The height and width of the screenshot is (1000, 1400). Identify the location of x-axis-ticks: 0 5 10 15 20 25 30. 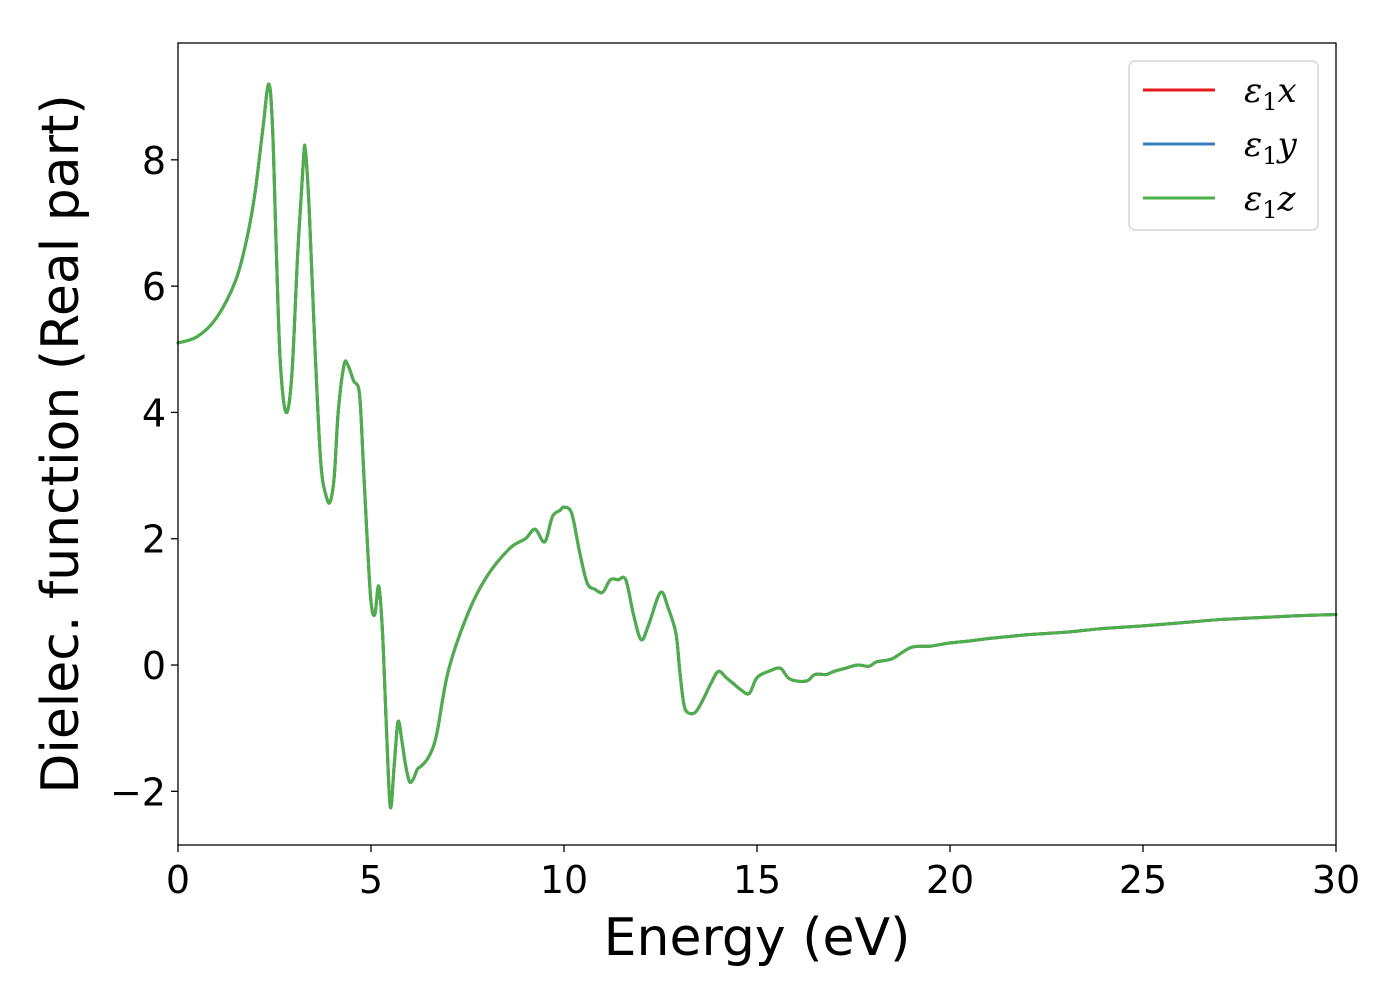
(763, 873).